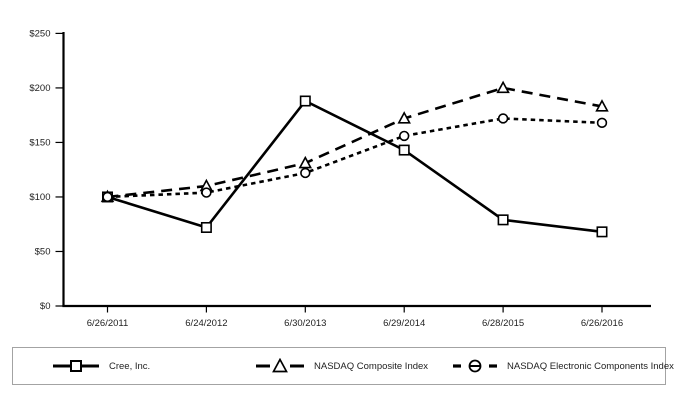  I want to click on x-tick-label: 6/24/2012, so click(206, 323).